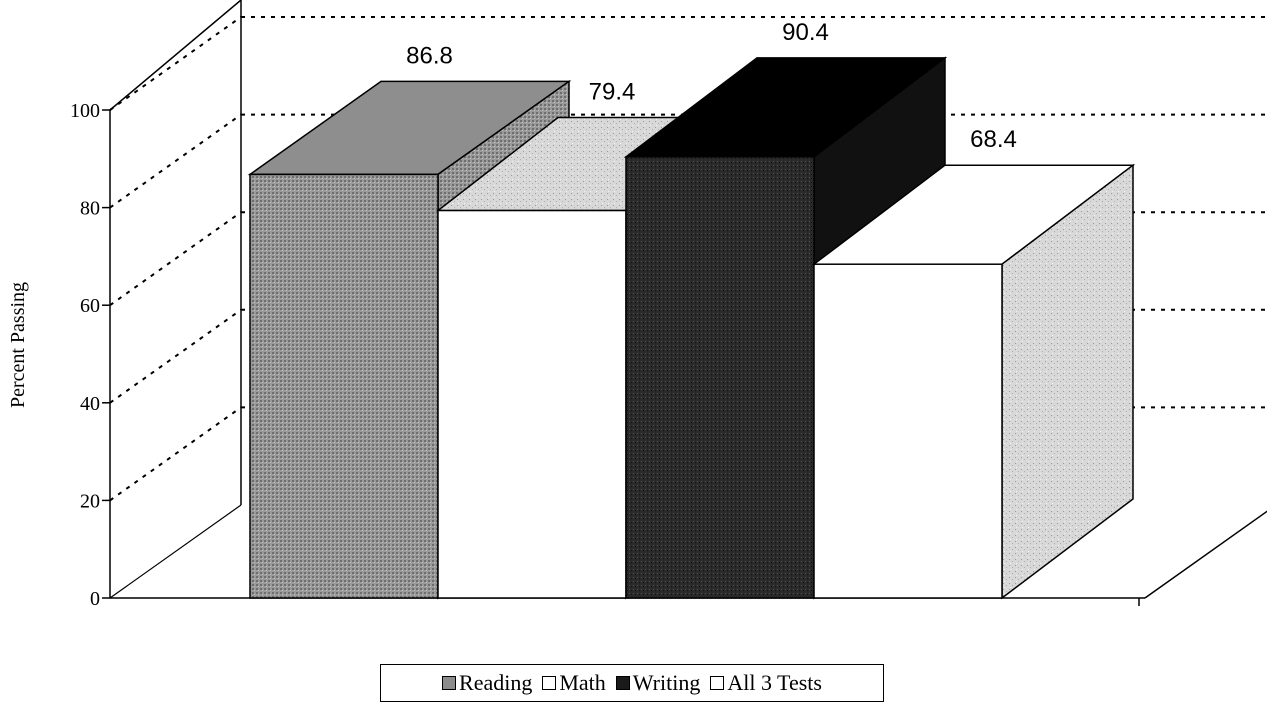 Image resolution: width=1267 pixels, height=715 pixels. I want to click on y-tick-label: 80, so click(90, 209).